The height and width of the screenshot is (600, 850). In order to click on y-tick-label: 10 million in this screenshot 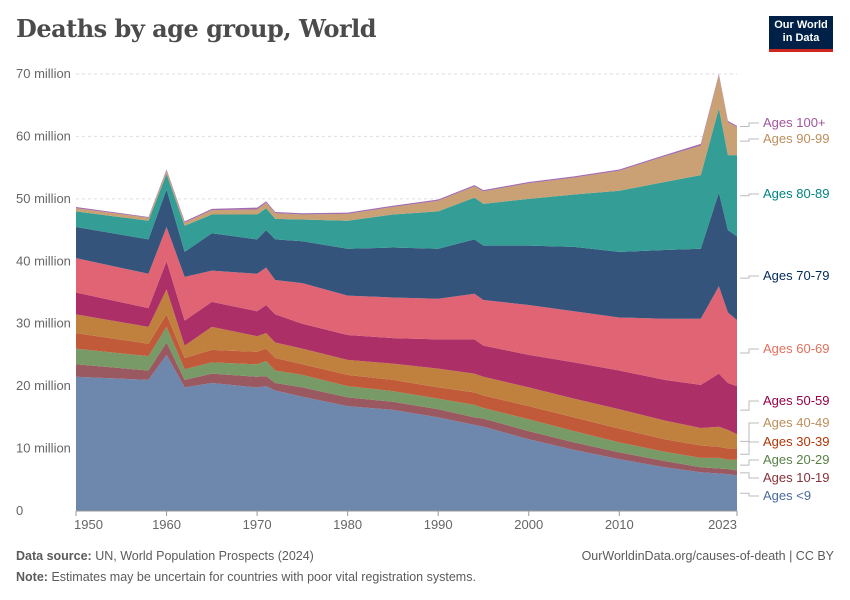, I will do `click(43, 448)`.